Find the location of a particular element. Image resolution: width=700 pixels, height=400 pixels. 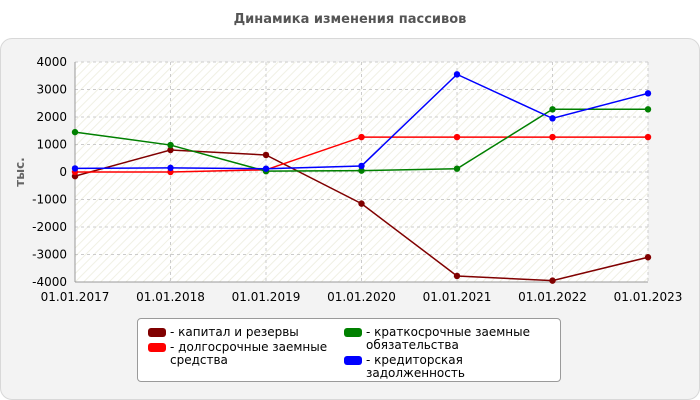

legend-swatch-payable is located at coordinates (353, 360).